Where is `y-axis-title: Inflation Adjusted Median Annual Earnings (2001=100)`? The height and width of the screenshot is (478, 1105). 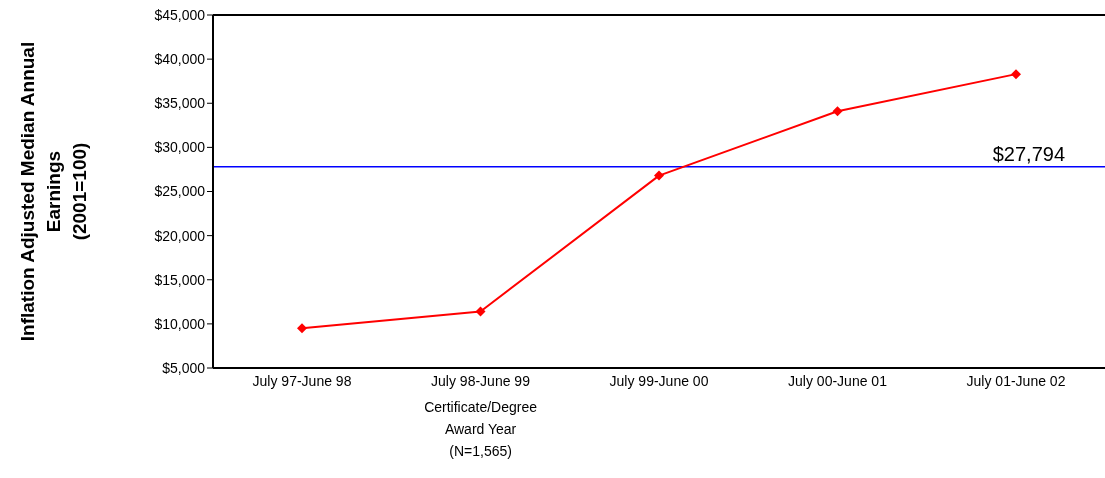 y-axis-title: Inflation Adjusted Median Annual Earnings (2001=100) is located at coordinates (53, 191).